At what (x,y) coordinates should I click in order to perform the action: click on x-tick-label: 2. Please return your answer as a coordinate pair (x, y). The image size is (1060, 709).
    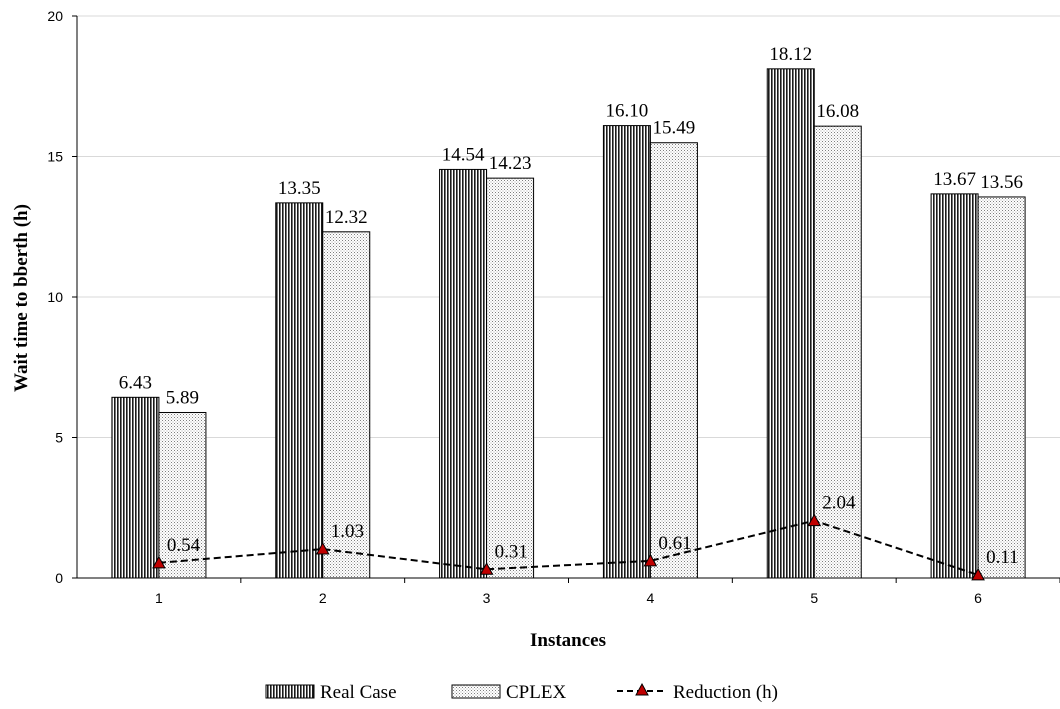
    Looking at the image, I should click on (323, 598).